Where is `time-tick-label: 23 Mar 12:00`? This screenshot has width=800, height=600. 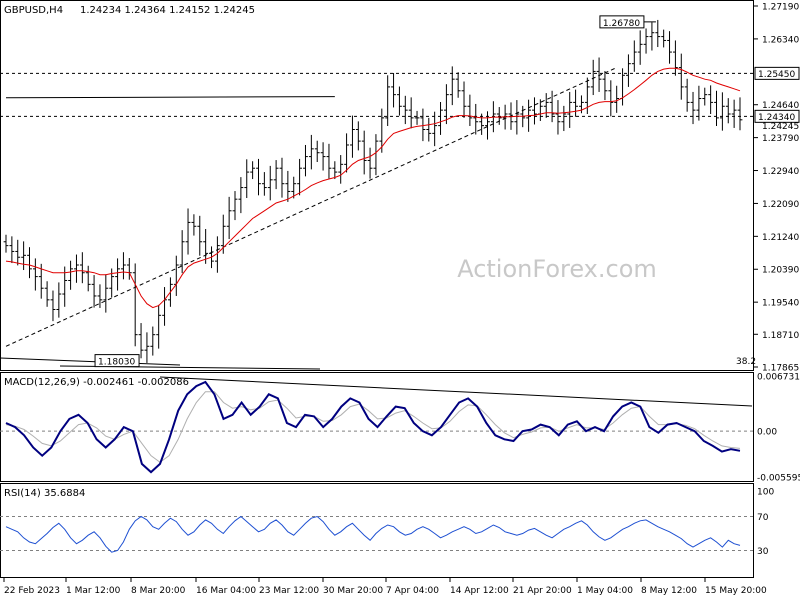 time-tick-label: 23 Mar 12:00 is located at coordinates (289, 591).